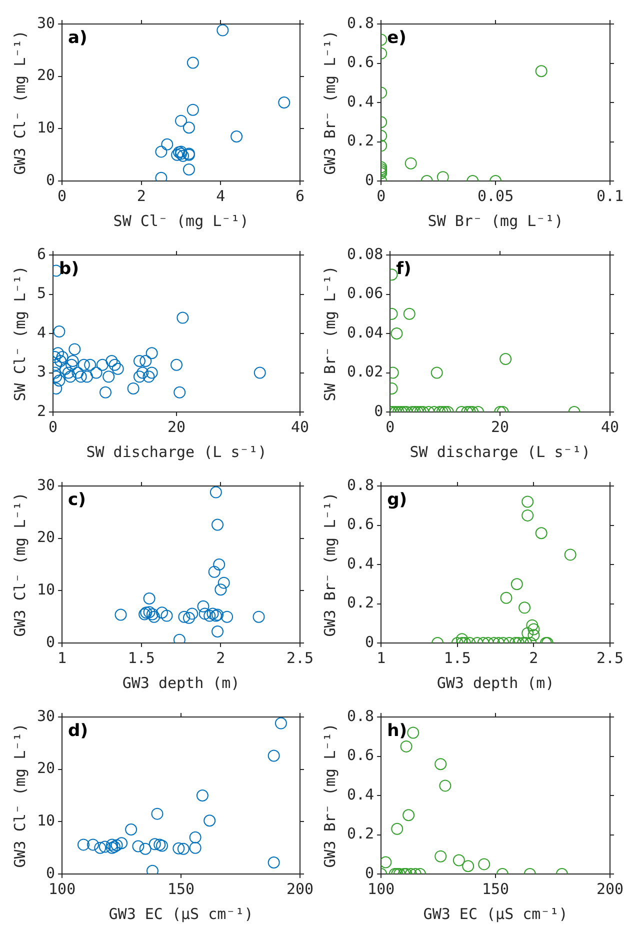 The height and width of the screenshot is (943, 636). Describe the element at coordinates (397, 730) in the screenshot. I see `annotation: h)` at that location.